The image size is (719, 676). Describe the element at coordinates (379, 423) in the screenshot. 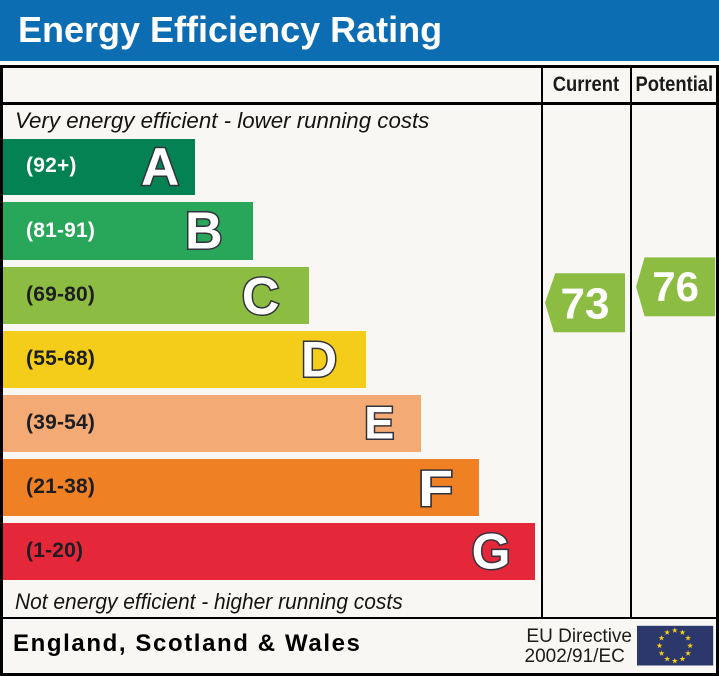

I see `svg-text: E` at that location.